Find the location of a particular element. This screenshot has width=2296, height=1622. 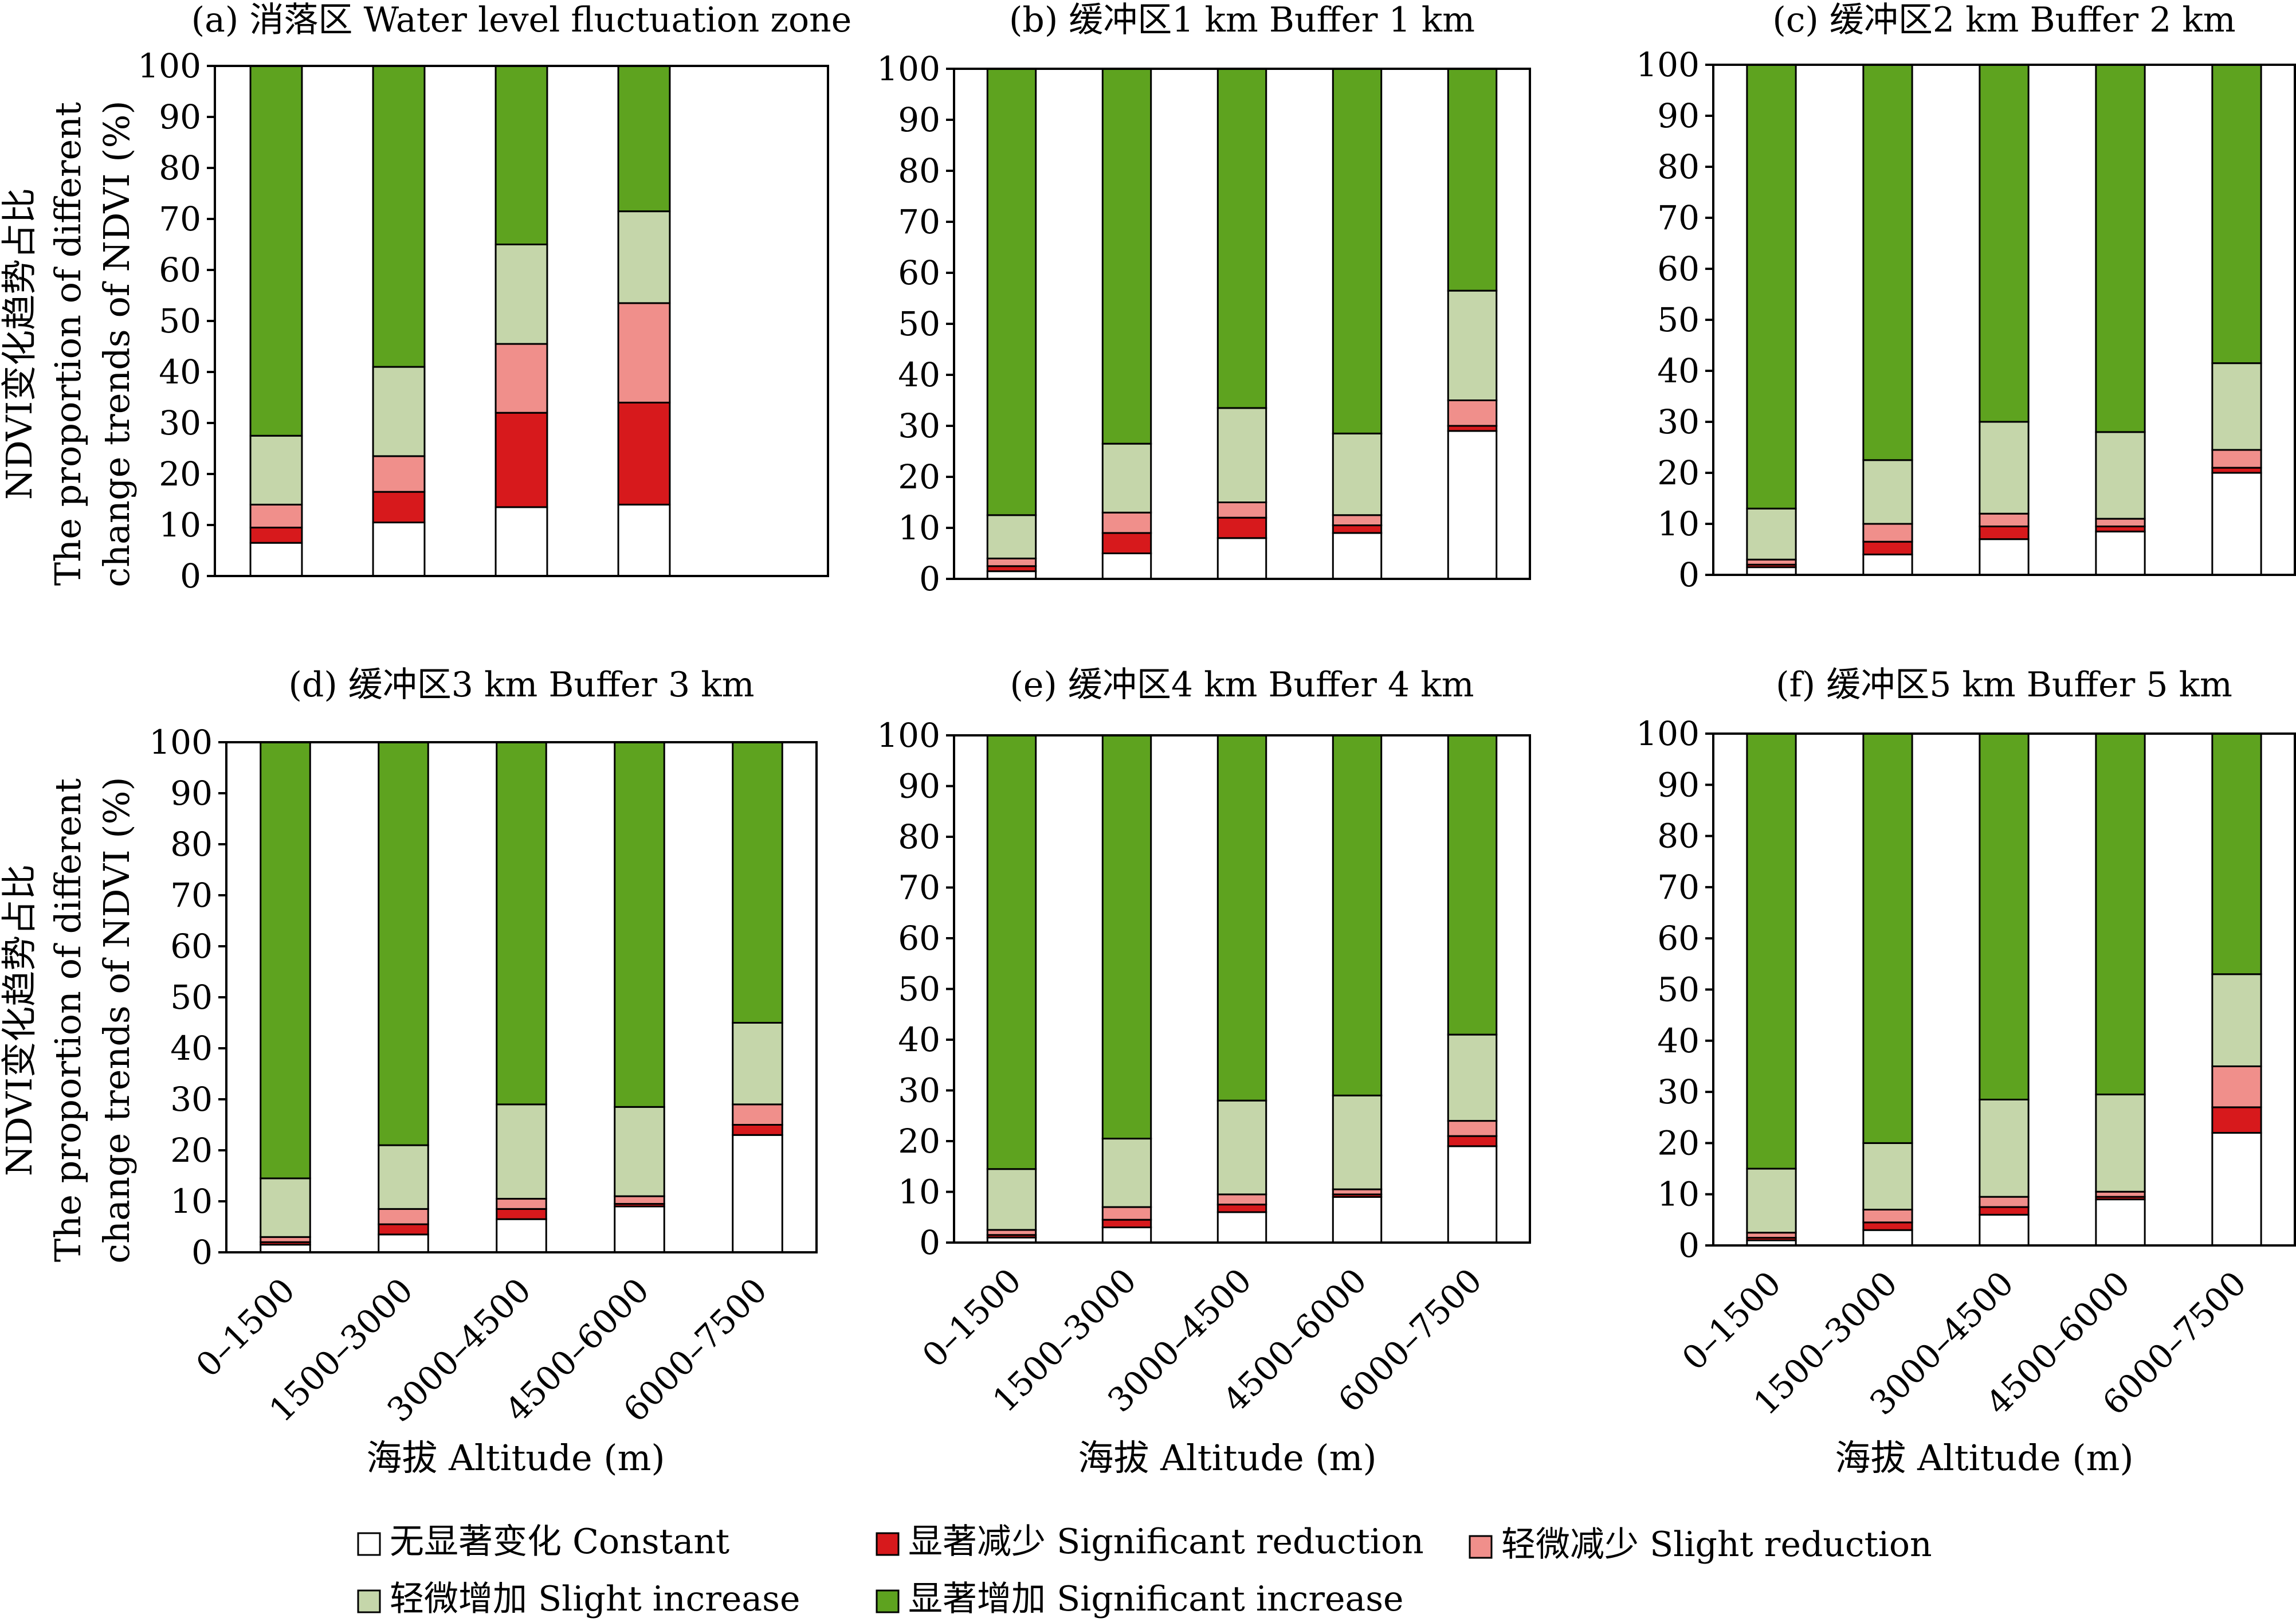

y-tick-label-d-50: 50 is located at coordinates (191, 998).